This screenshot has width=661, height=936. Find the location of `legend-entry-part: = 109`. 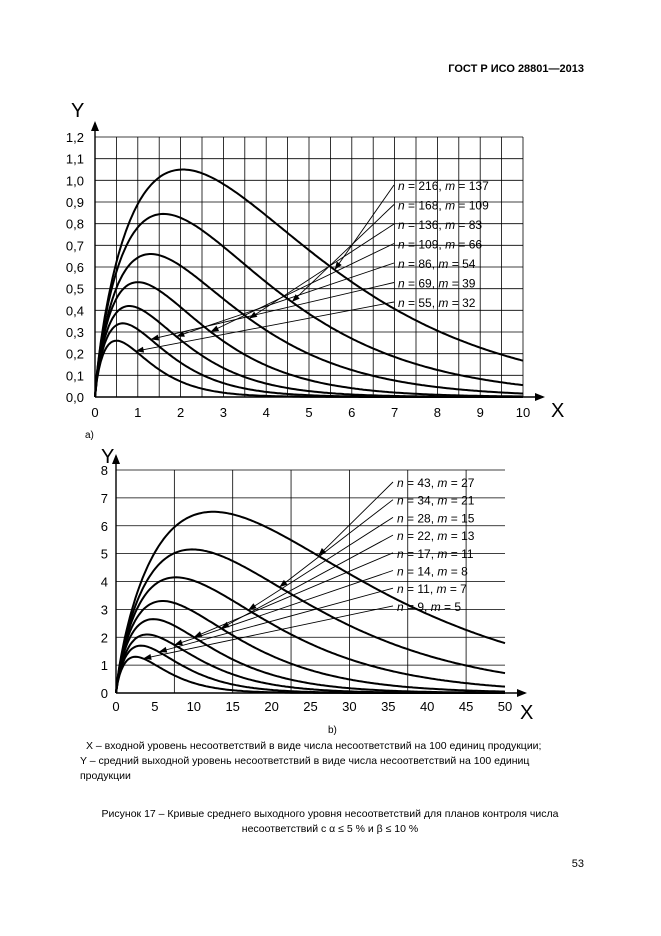

legend-entry-part: = 109 is located at coordinates (472, 206).